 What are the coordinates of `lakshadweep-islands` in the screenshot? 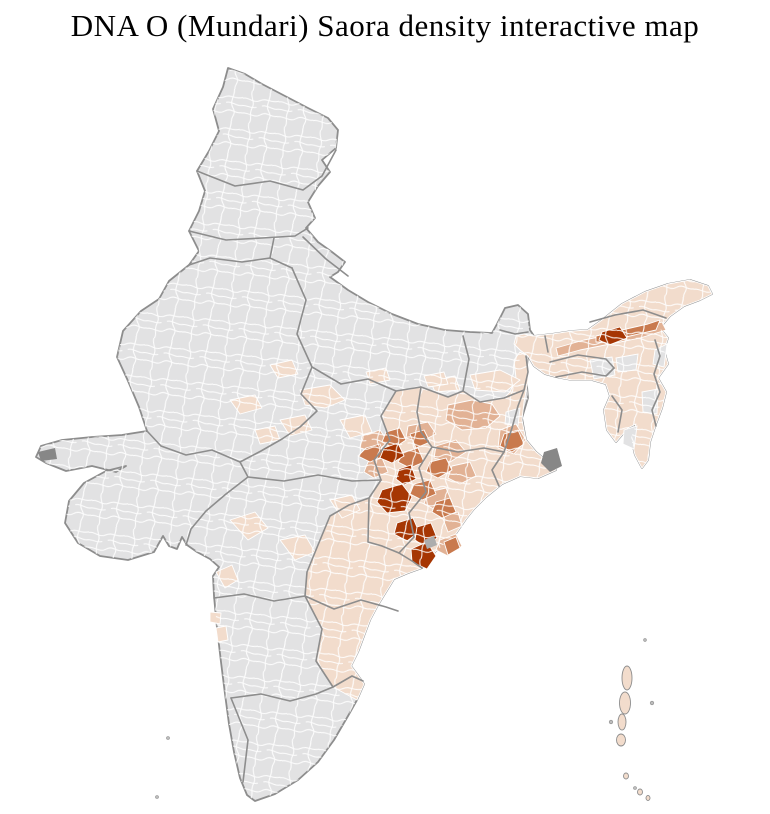 It's located at (162, 767).